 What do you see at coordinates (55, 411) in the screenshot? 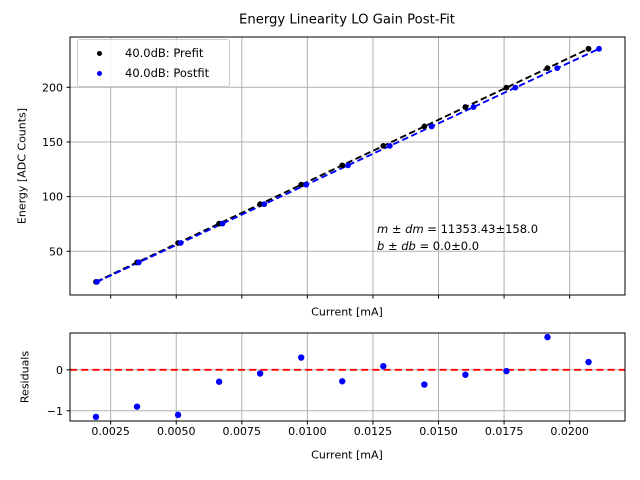
I see `y-tick-label: −1` at bounding box center [55, 411].